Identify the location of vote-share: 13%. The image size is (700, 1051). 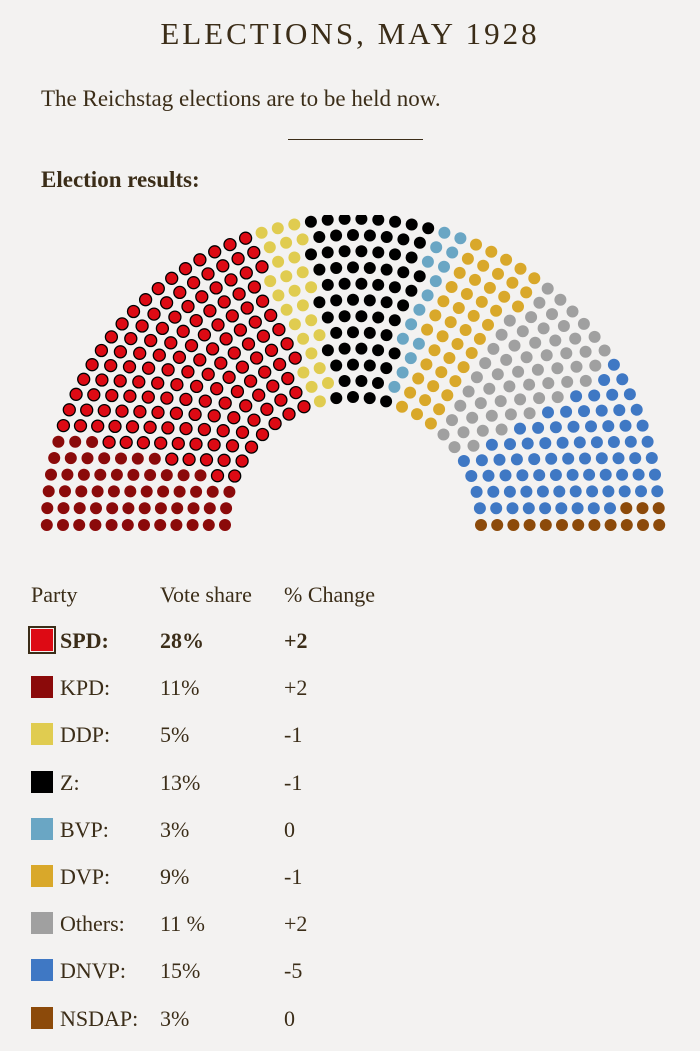
(180, 782).